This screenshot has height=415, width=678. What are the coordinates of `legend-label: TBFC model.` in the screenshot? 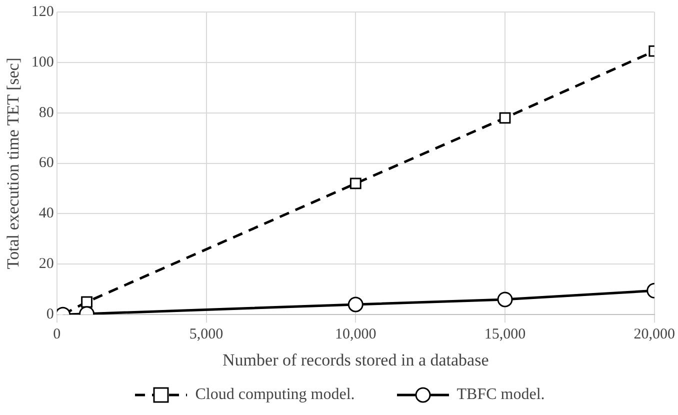 It's located at (500, 395).